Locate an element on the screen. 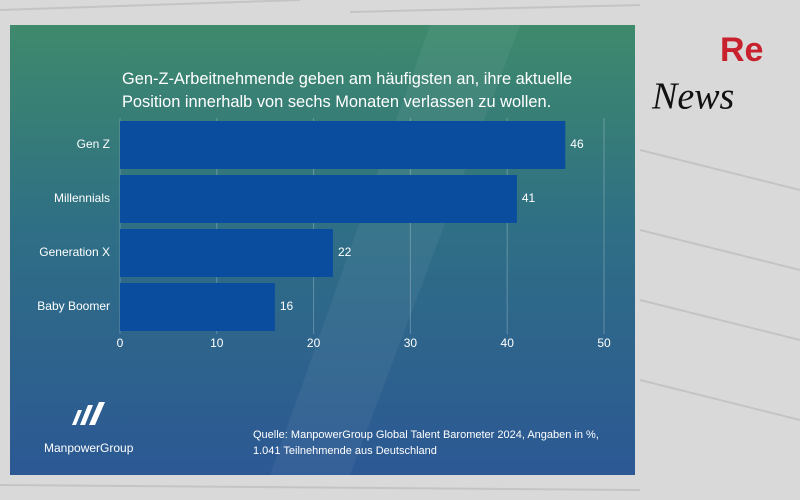  x-tick-label: 0 is located at coordinates (120, 343).